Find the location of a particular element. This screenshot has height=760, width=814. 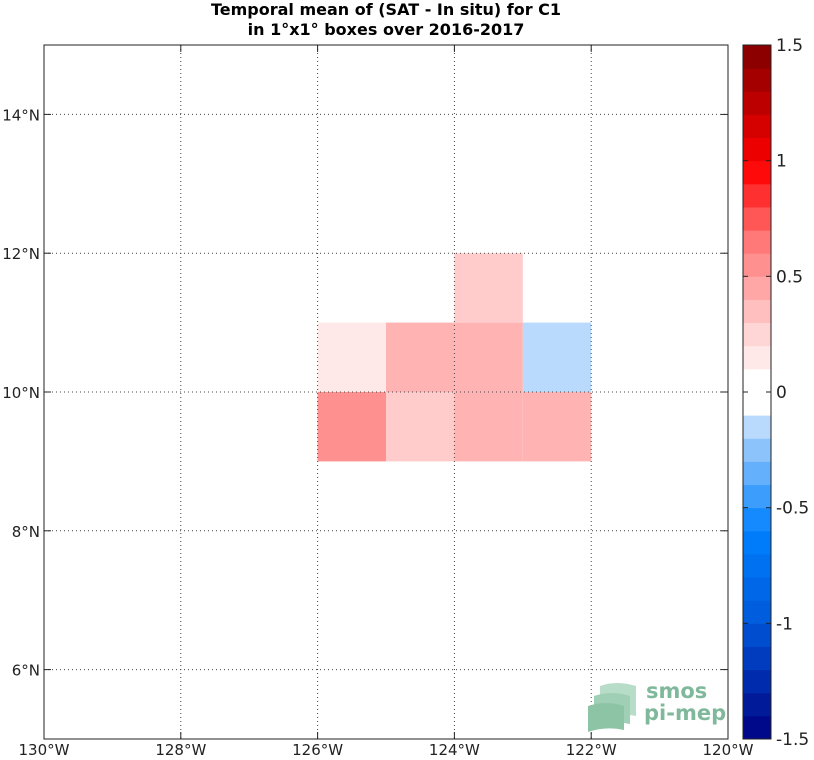

colorbar-tick-label: -0.5 is located at coordinates (792, 509).